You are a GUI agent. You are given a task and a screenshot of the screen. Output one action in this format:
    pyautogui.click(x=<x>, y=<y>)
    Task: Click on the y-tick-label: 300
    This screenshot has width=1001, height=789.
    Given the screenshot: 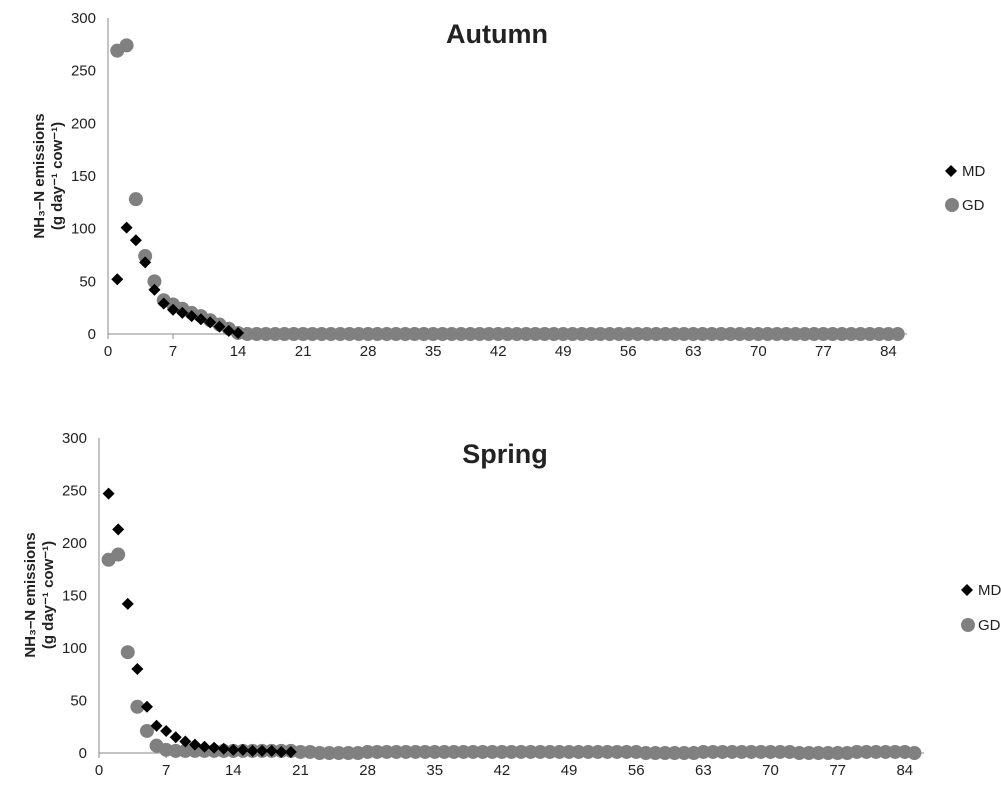 What is the action you would take?
    pyautogui.click(x=74, y=438)
    